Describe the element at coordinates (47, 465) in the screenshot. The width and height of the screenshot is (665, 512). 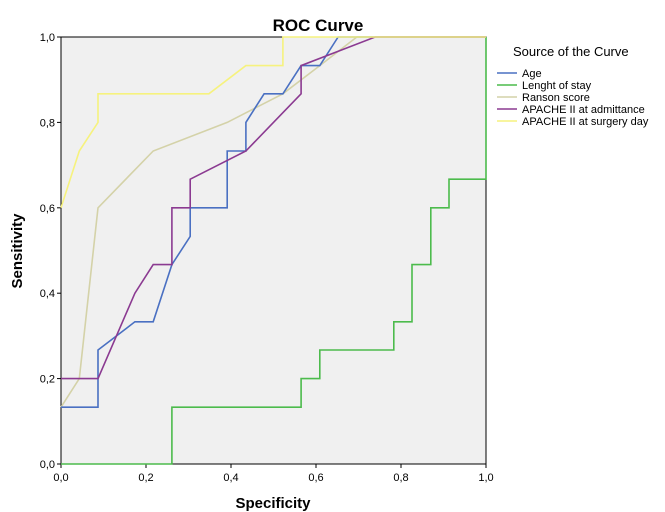
I see `y-tick-label: 0,0` at that location.